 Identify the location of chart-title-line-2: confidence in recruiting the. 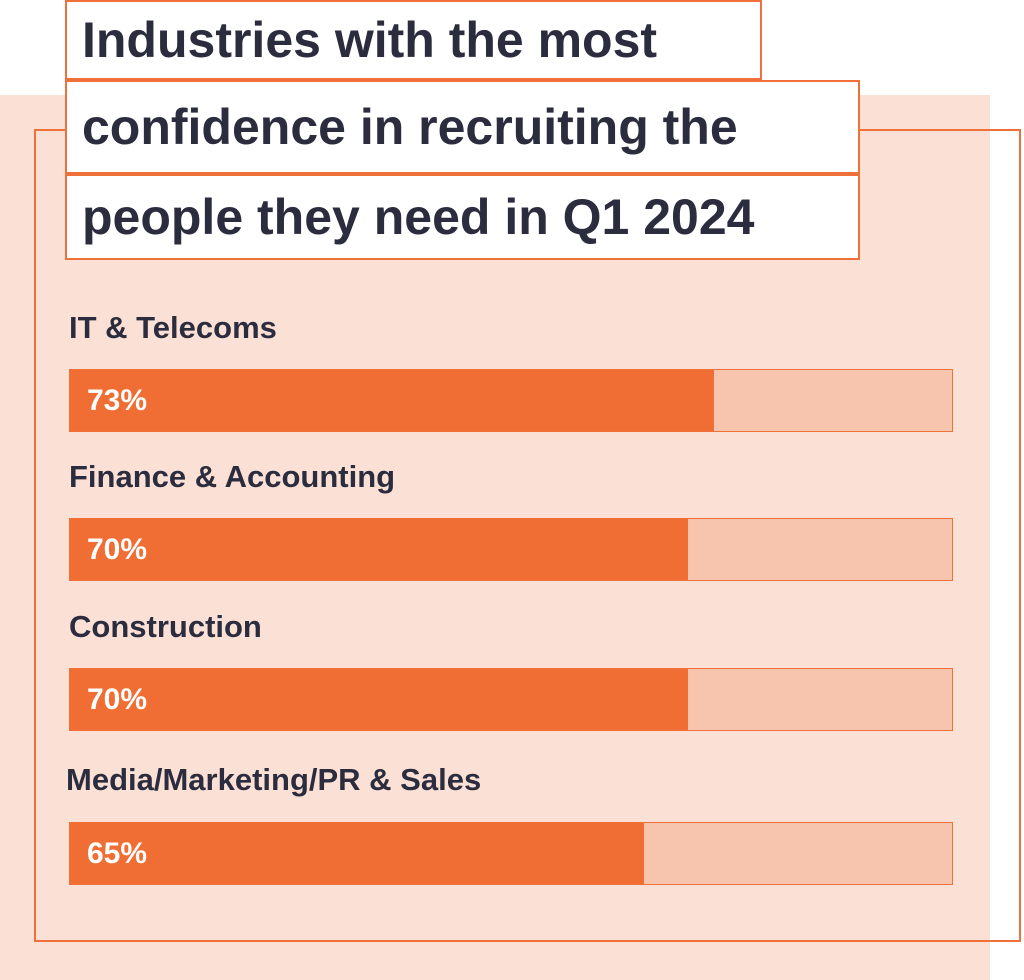
(462, 127).